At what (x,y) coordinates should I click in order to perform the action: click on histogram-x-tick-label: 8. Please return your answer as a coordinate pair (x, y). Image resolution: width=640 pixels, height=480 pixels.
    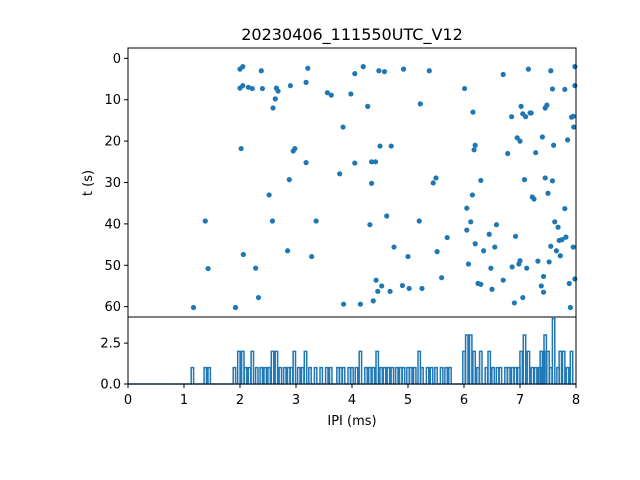
    Looking at the image, I should click on (576, 400).